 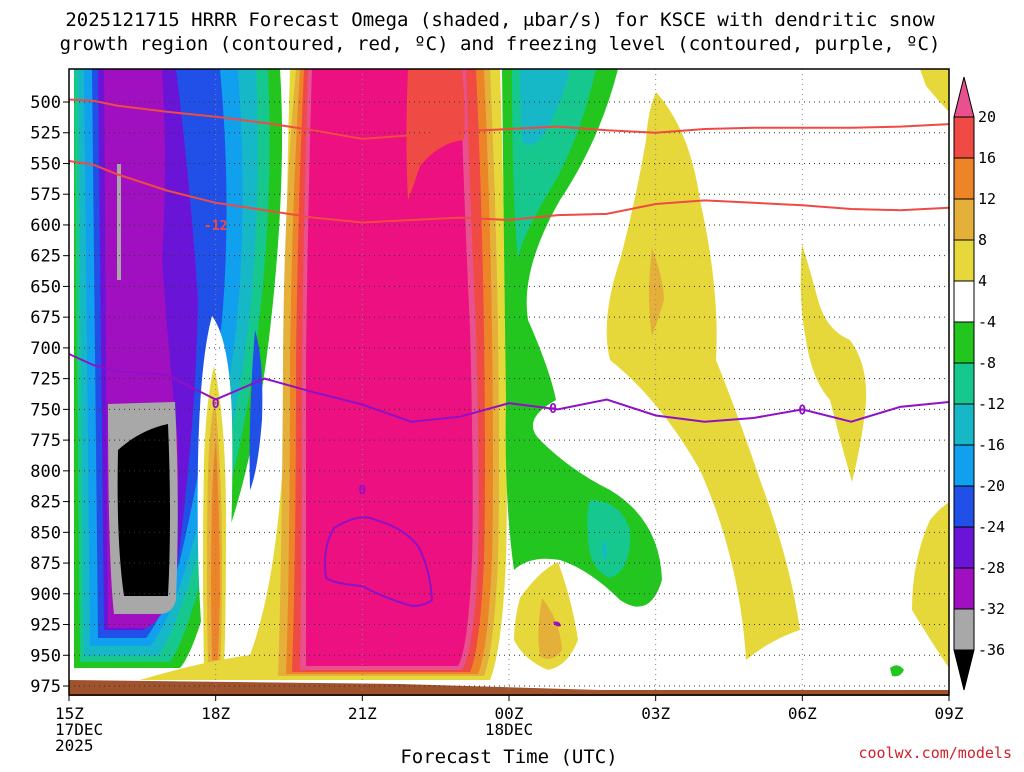 I want to click on y-tick-label: 550, so click(x=45, y=164).